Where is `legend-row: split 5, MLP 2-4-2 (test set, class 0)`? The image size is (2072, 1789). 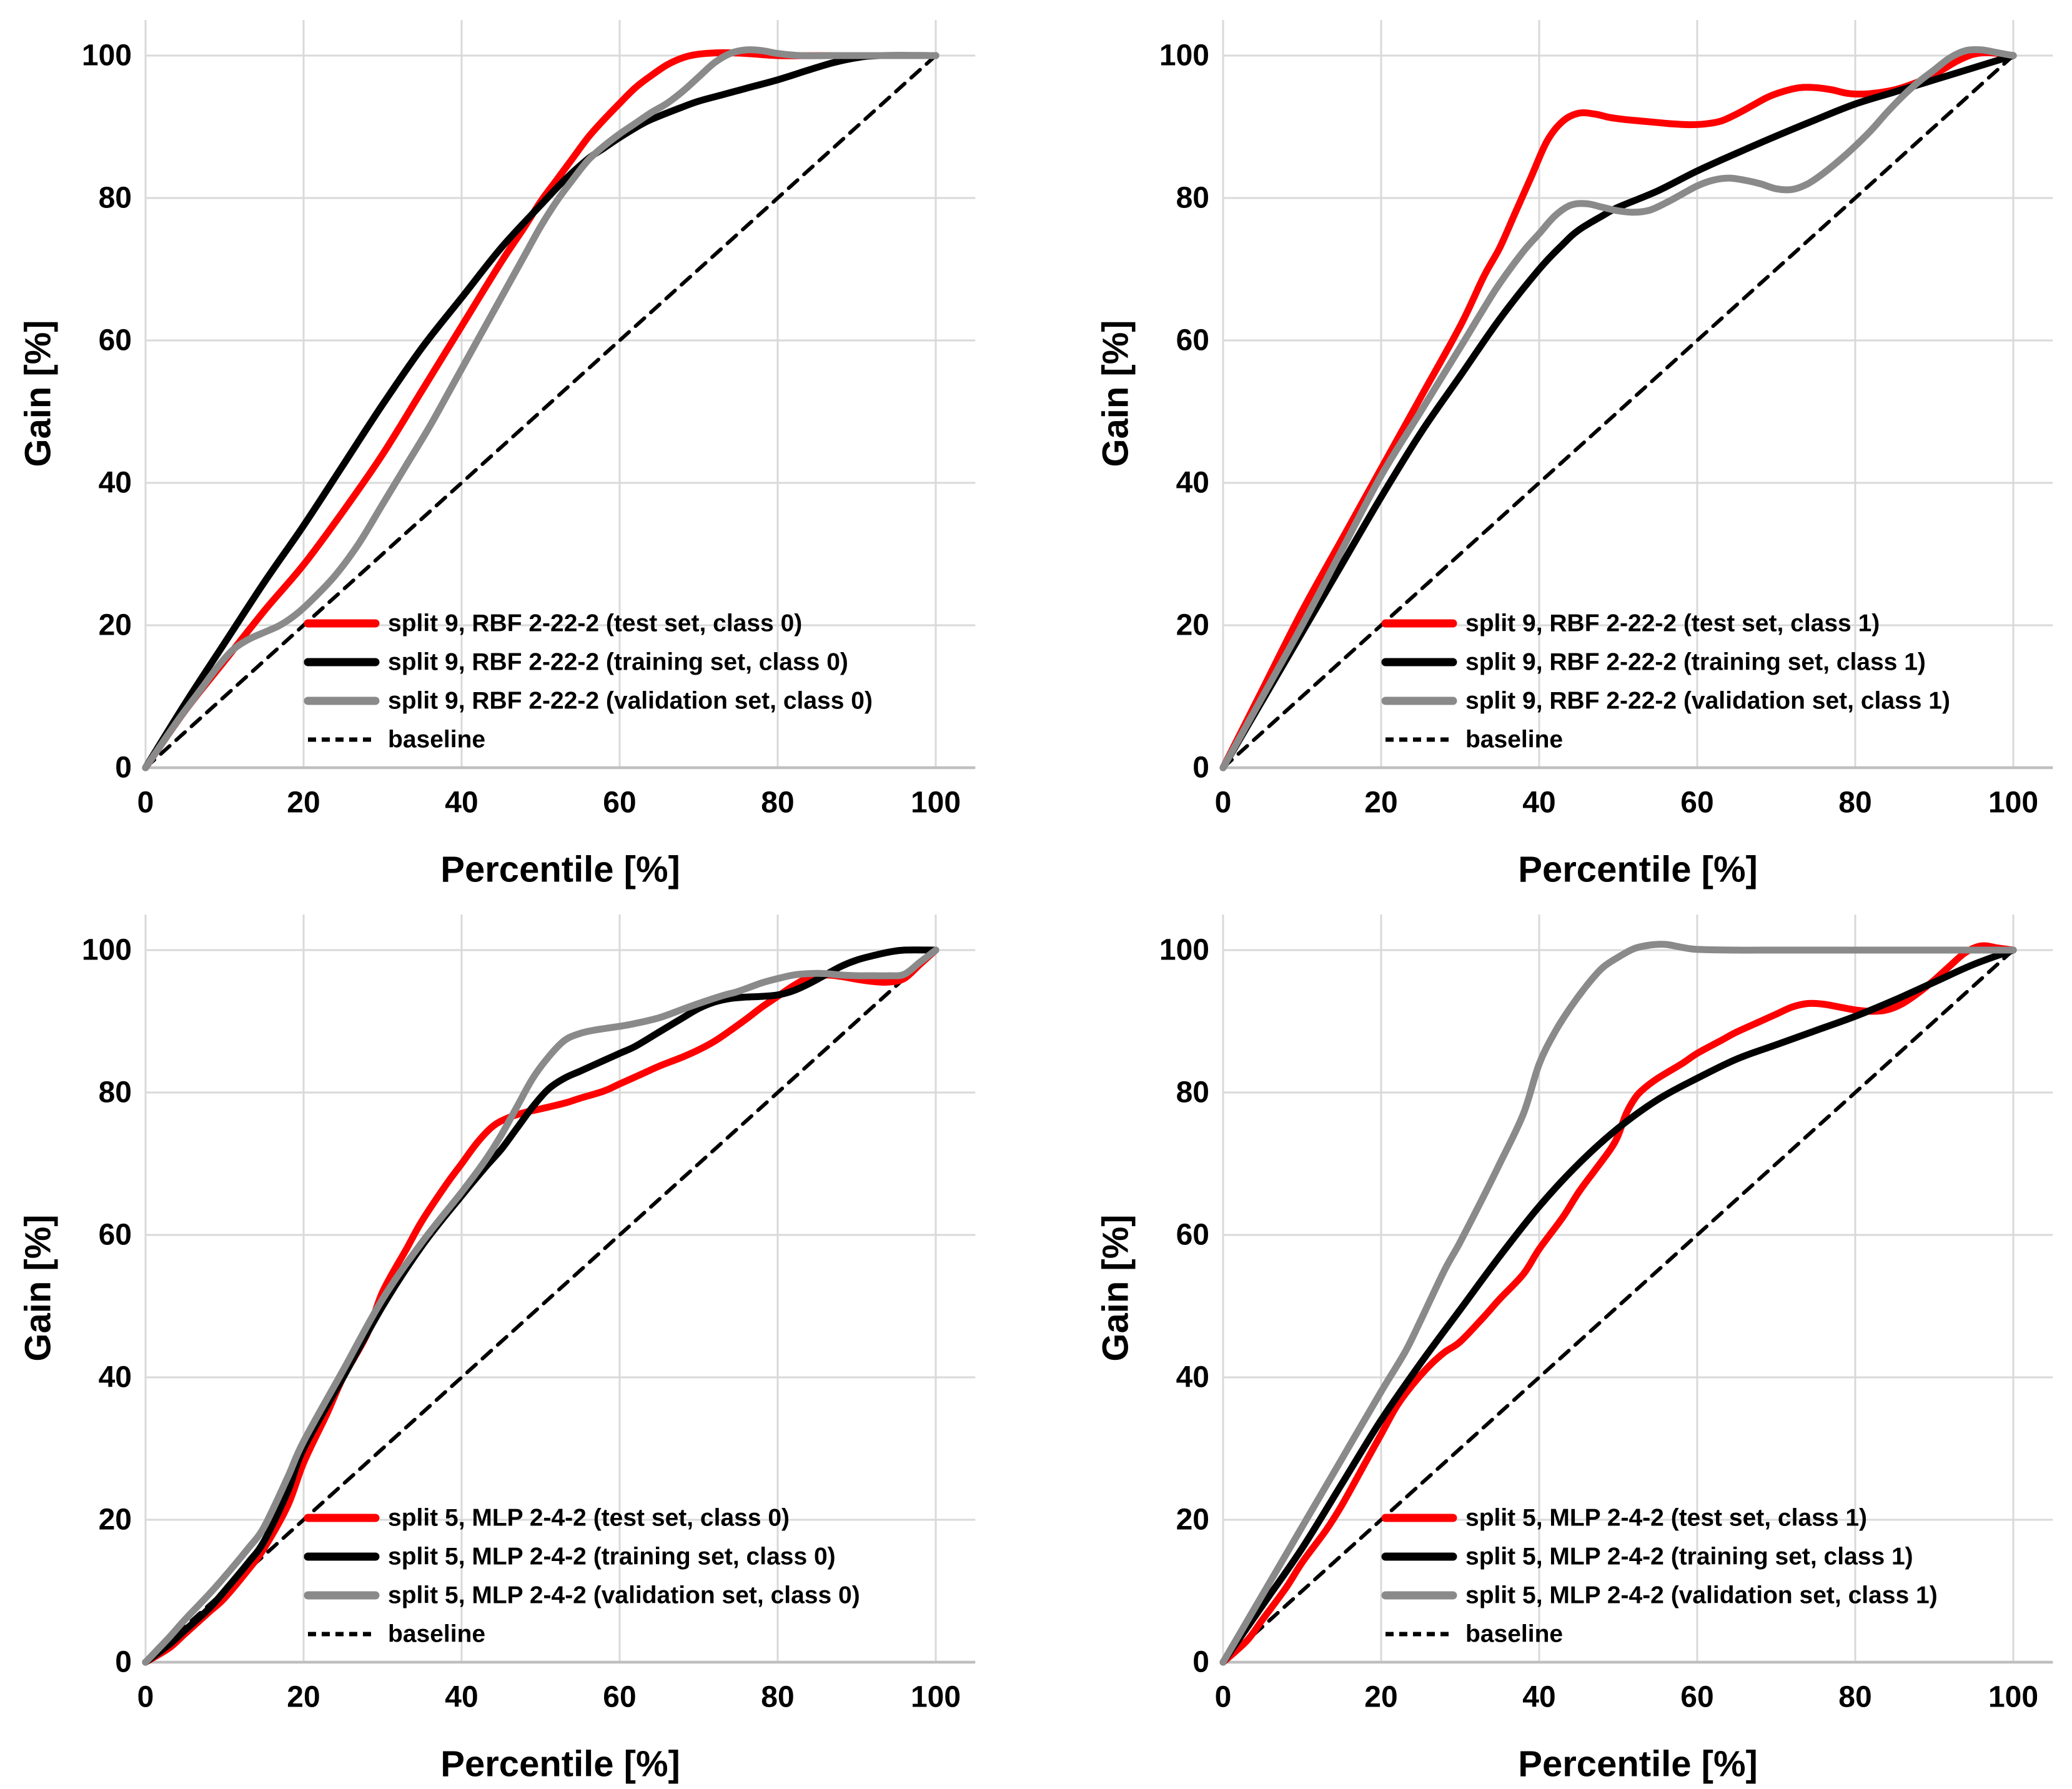
legend-row: split 5, MLP 2-4-2 (test set, class 0) is located at coordinates (547, 1518).